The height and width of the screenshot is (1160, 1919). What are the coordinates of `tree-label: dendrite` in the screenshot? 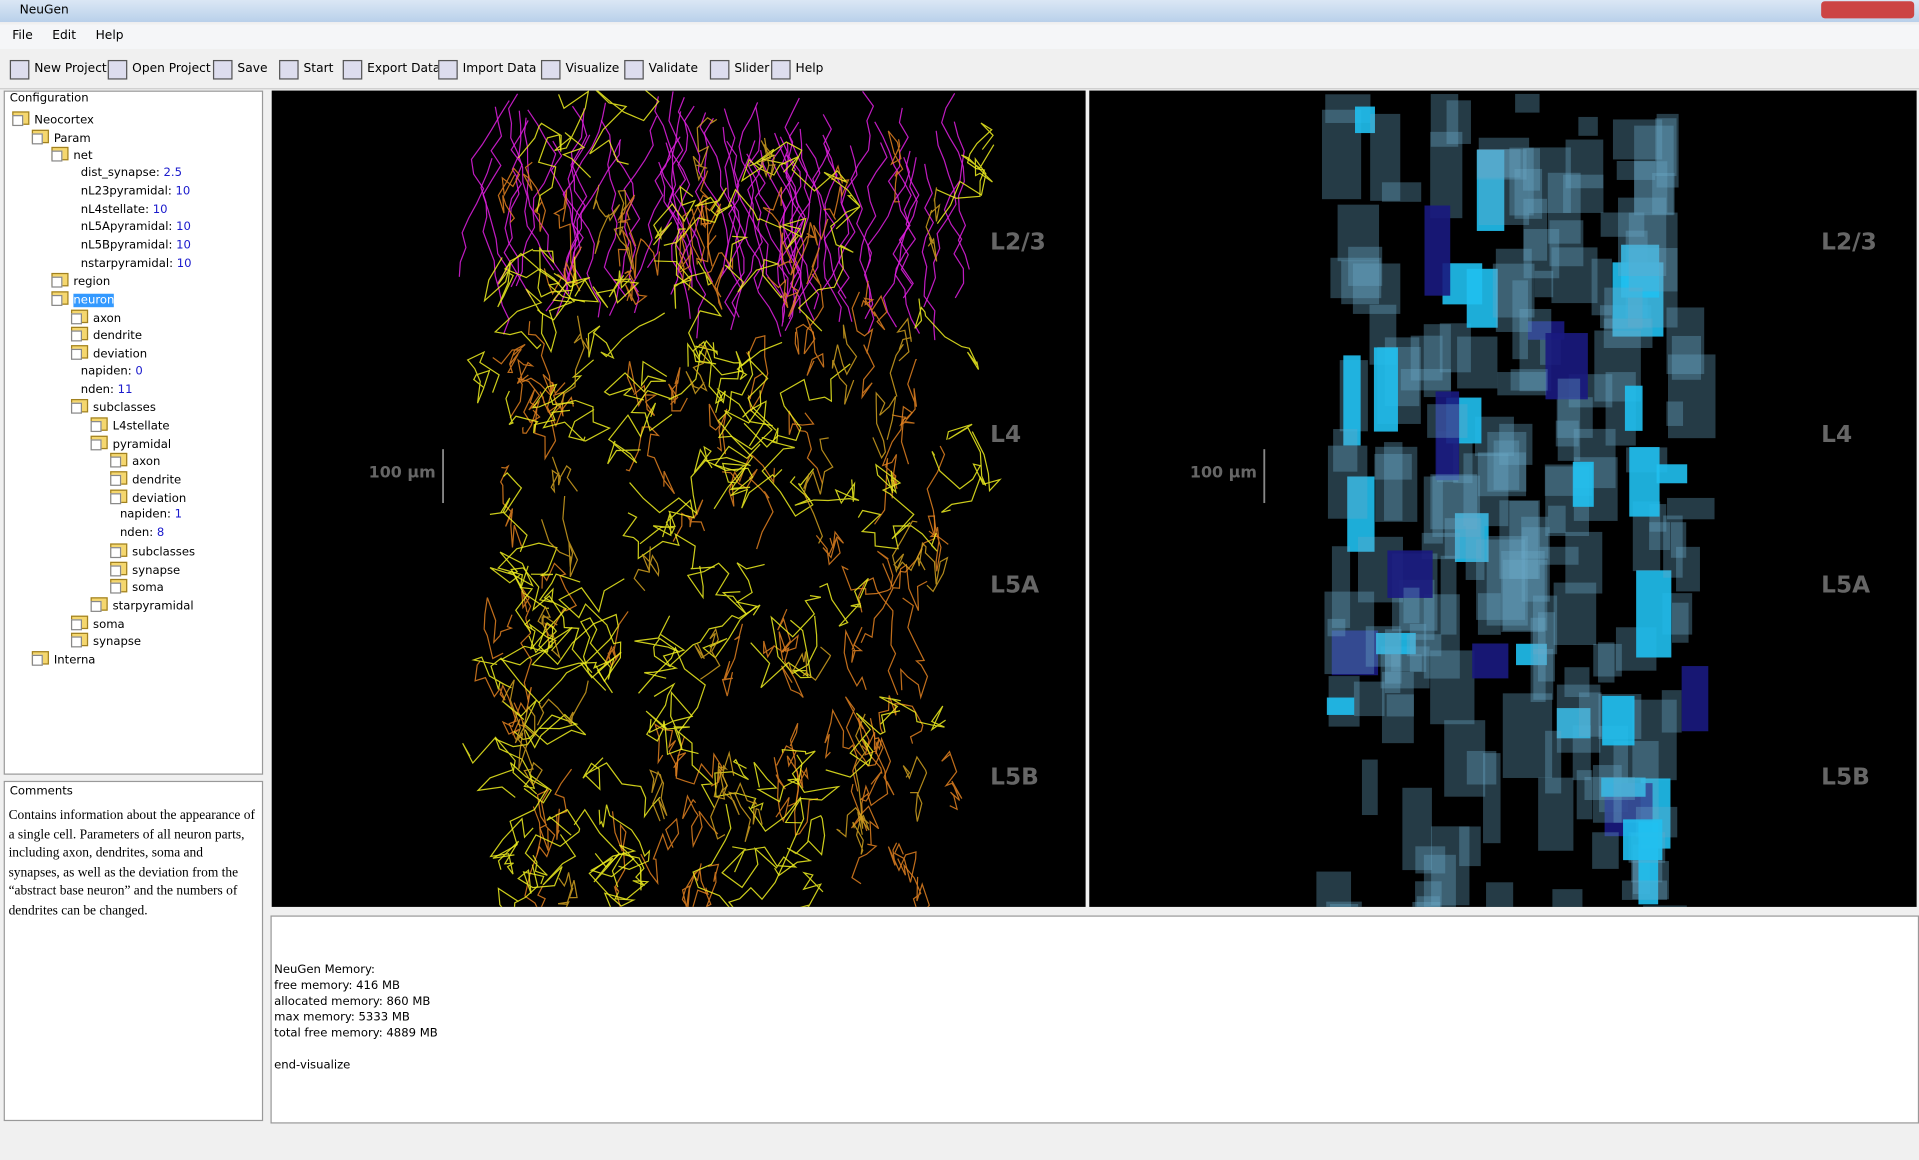 It's located at (157, 480).